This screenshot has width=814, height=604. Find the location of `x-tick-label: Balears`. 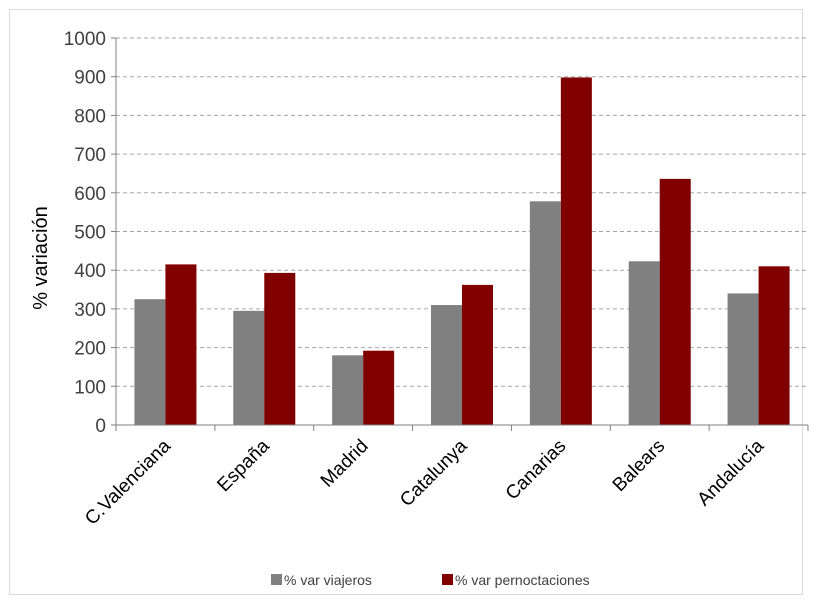

x-tick-label: Balears is located at coordinates (639, 466).